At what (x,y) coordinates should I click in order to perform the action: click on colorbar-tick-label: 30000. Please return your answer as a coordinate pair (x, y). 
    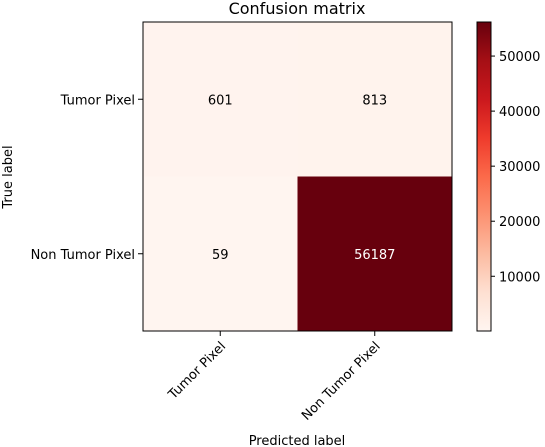
    Looking at the image, I should click on (519, 167).